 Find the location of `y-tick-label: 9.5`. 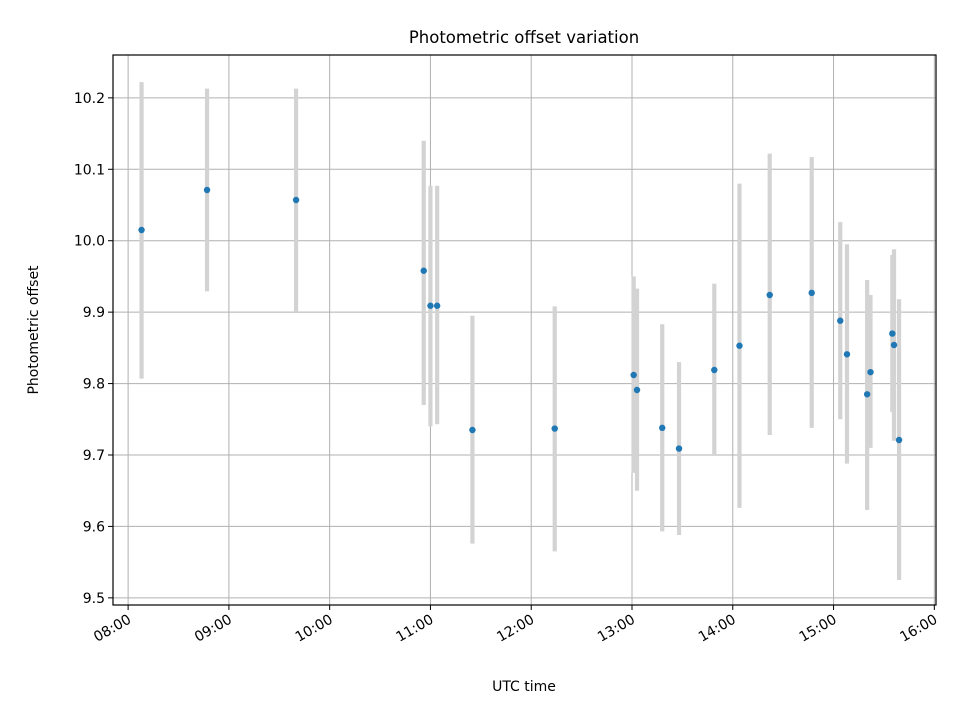

y-tick-label: 9.5 is located at coordinates (94, 599).